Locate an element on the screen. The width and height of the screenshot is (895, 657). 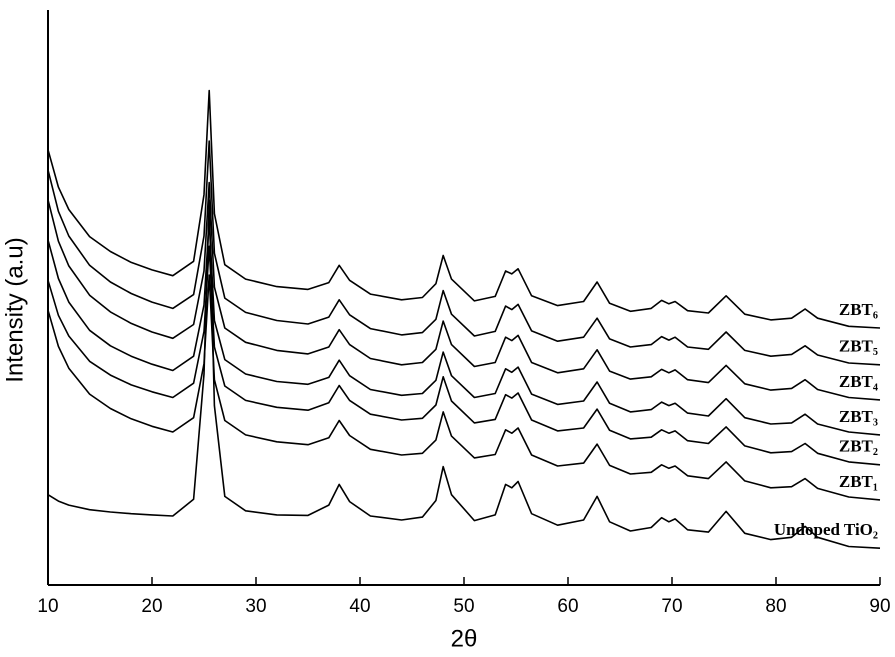
series-label: ZBT₂ is located at coordinates (858, 446).